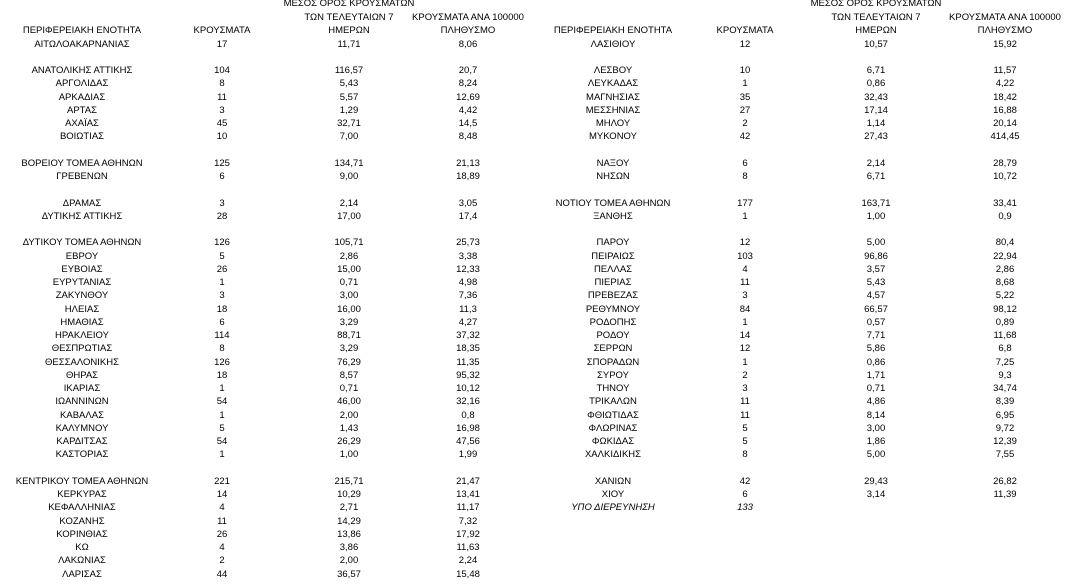 The image size is (1069, 584). Describe the element at coordinates (613, 243) in the screenshot. I see `region-name: ΠΑΡΟΥ` at that location.